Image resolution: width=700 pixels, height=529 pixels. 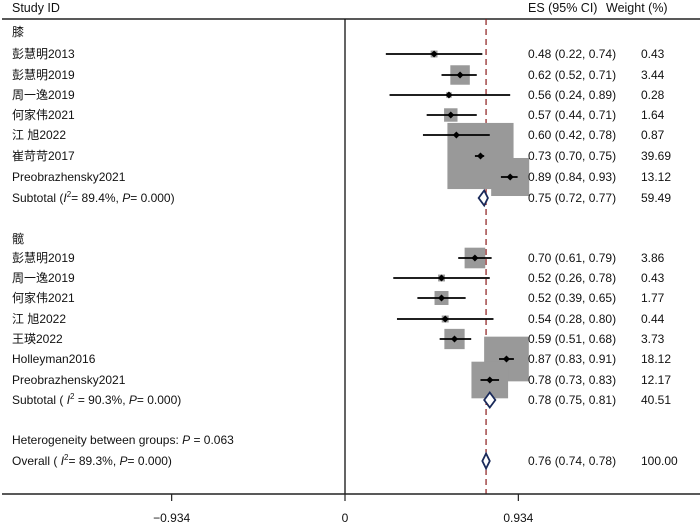 I want to click on subtotal-weight-text: 40.51, so click(x=656, y=400).